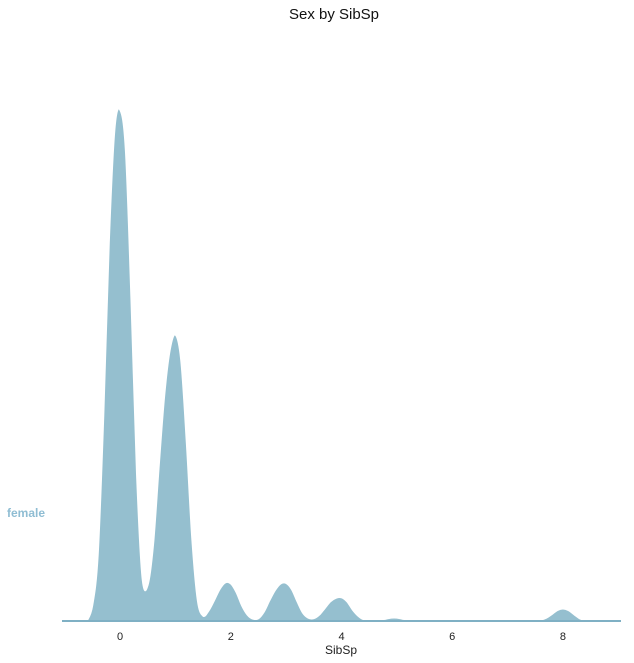 The height and width of the screenshot is (663, 634). Describe the element at coordinates (563, 637) in the screenshot. I see `x-tick-label: 8` at that location.